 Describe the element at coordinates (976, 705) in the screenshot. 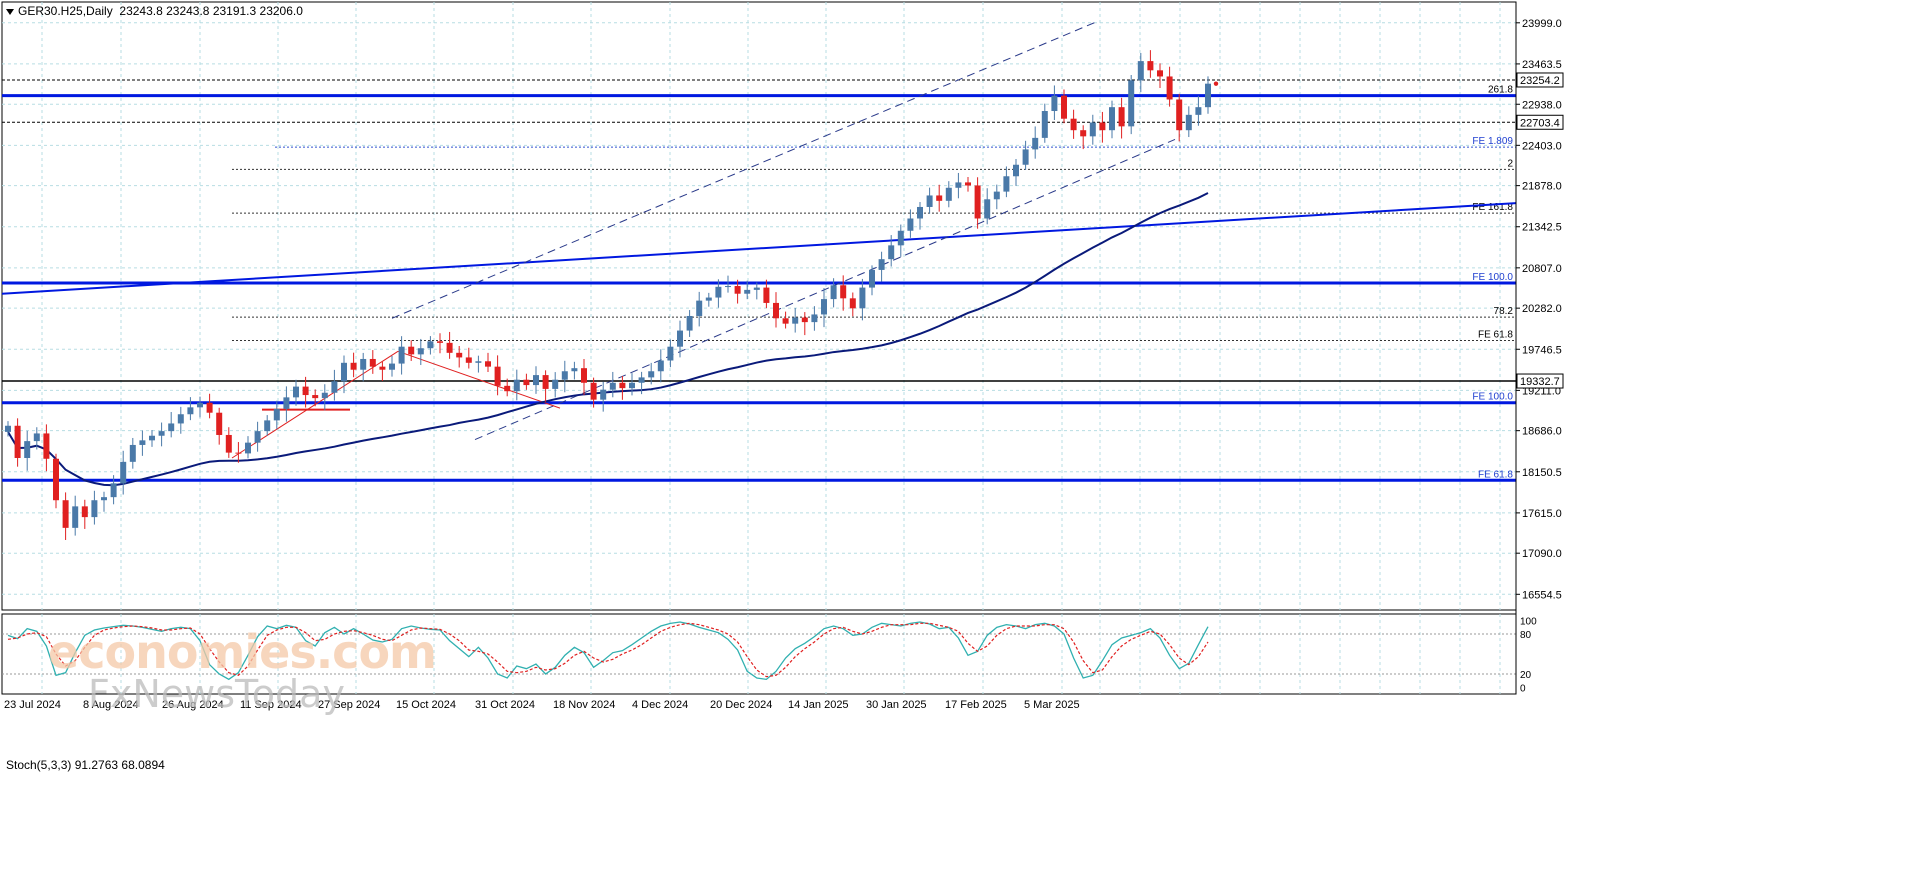

I see `x-tick-label: 17 Feb 2025` at that location.